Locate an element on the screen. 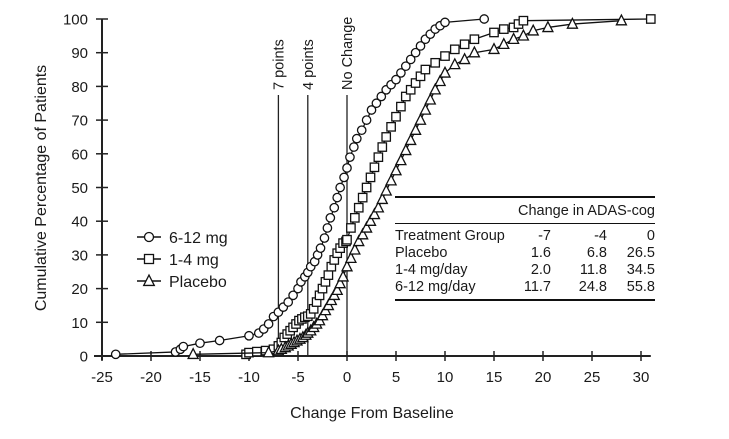 Image resolution: width=729 pixels, height=439 pixels. table-top-rule is located at coordinates (525, 197).